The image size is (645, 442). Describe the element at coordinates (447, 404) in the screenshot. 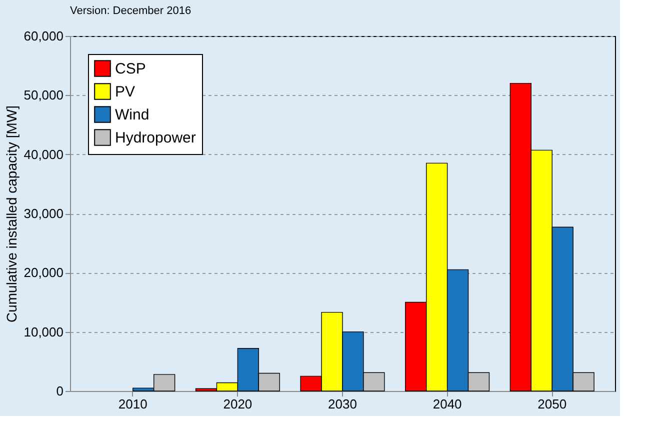

I see `x-tick-label: 2040` at that location.